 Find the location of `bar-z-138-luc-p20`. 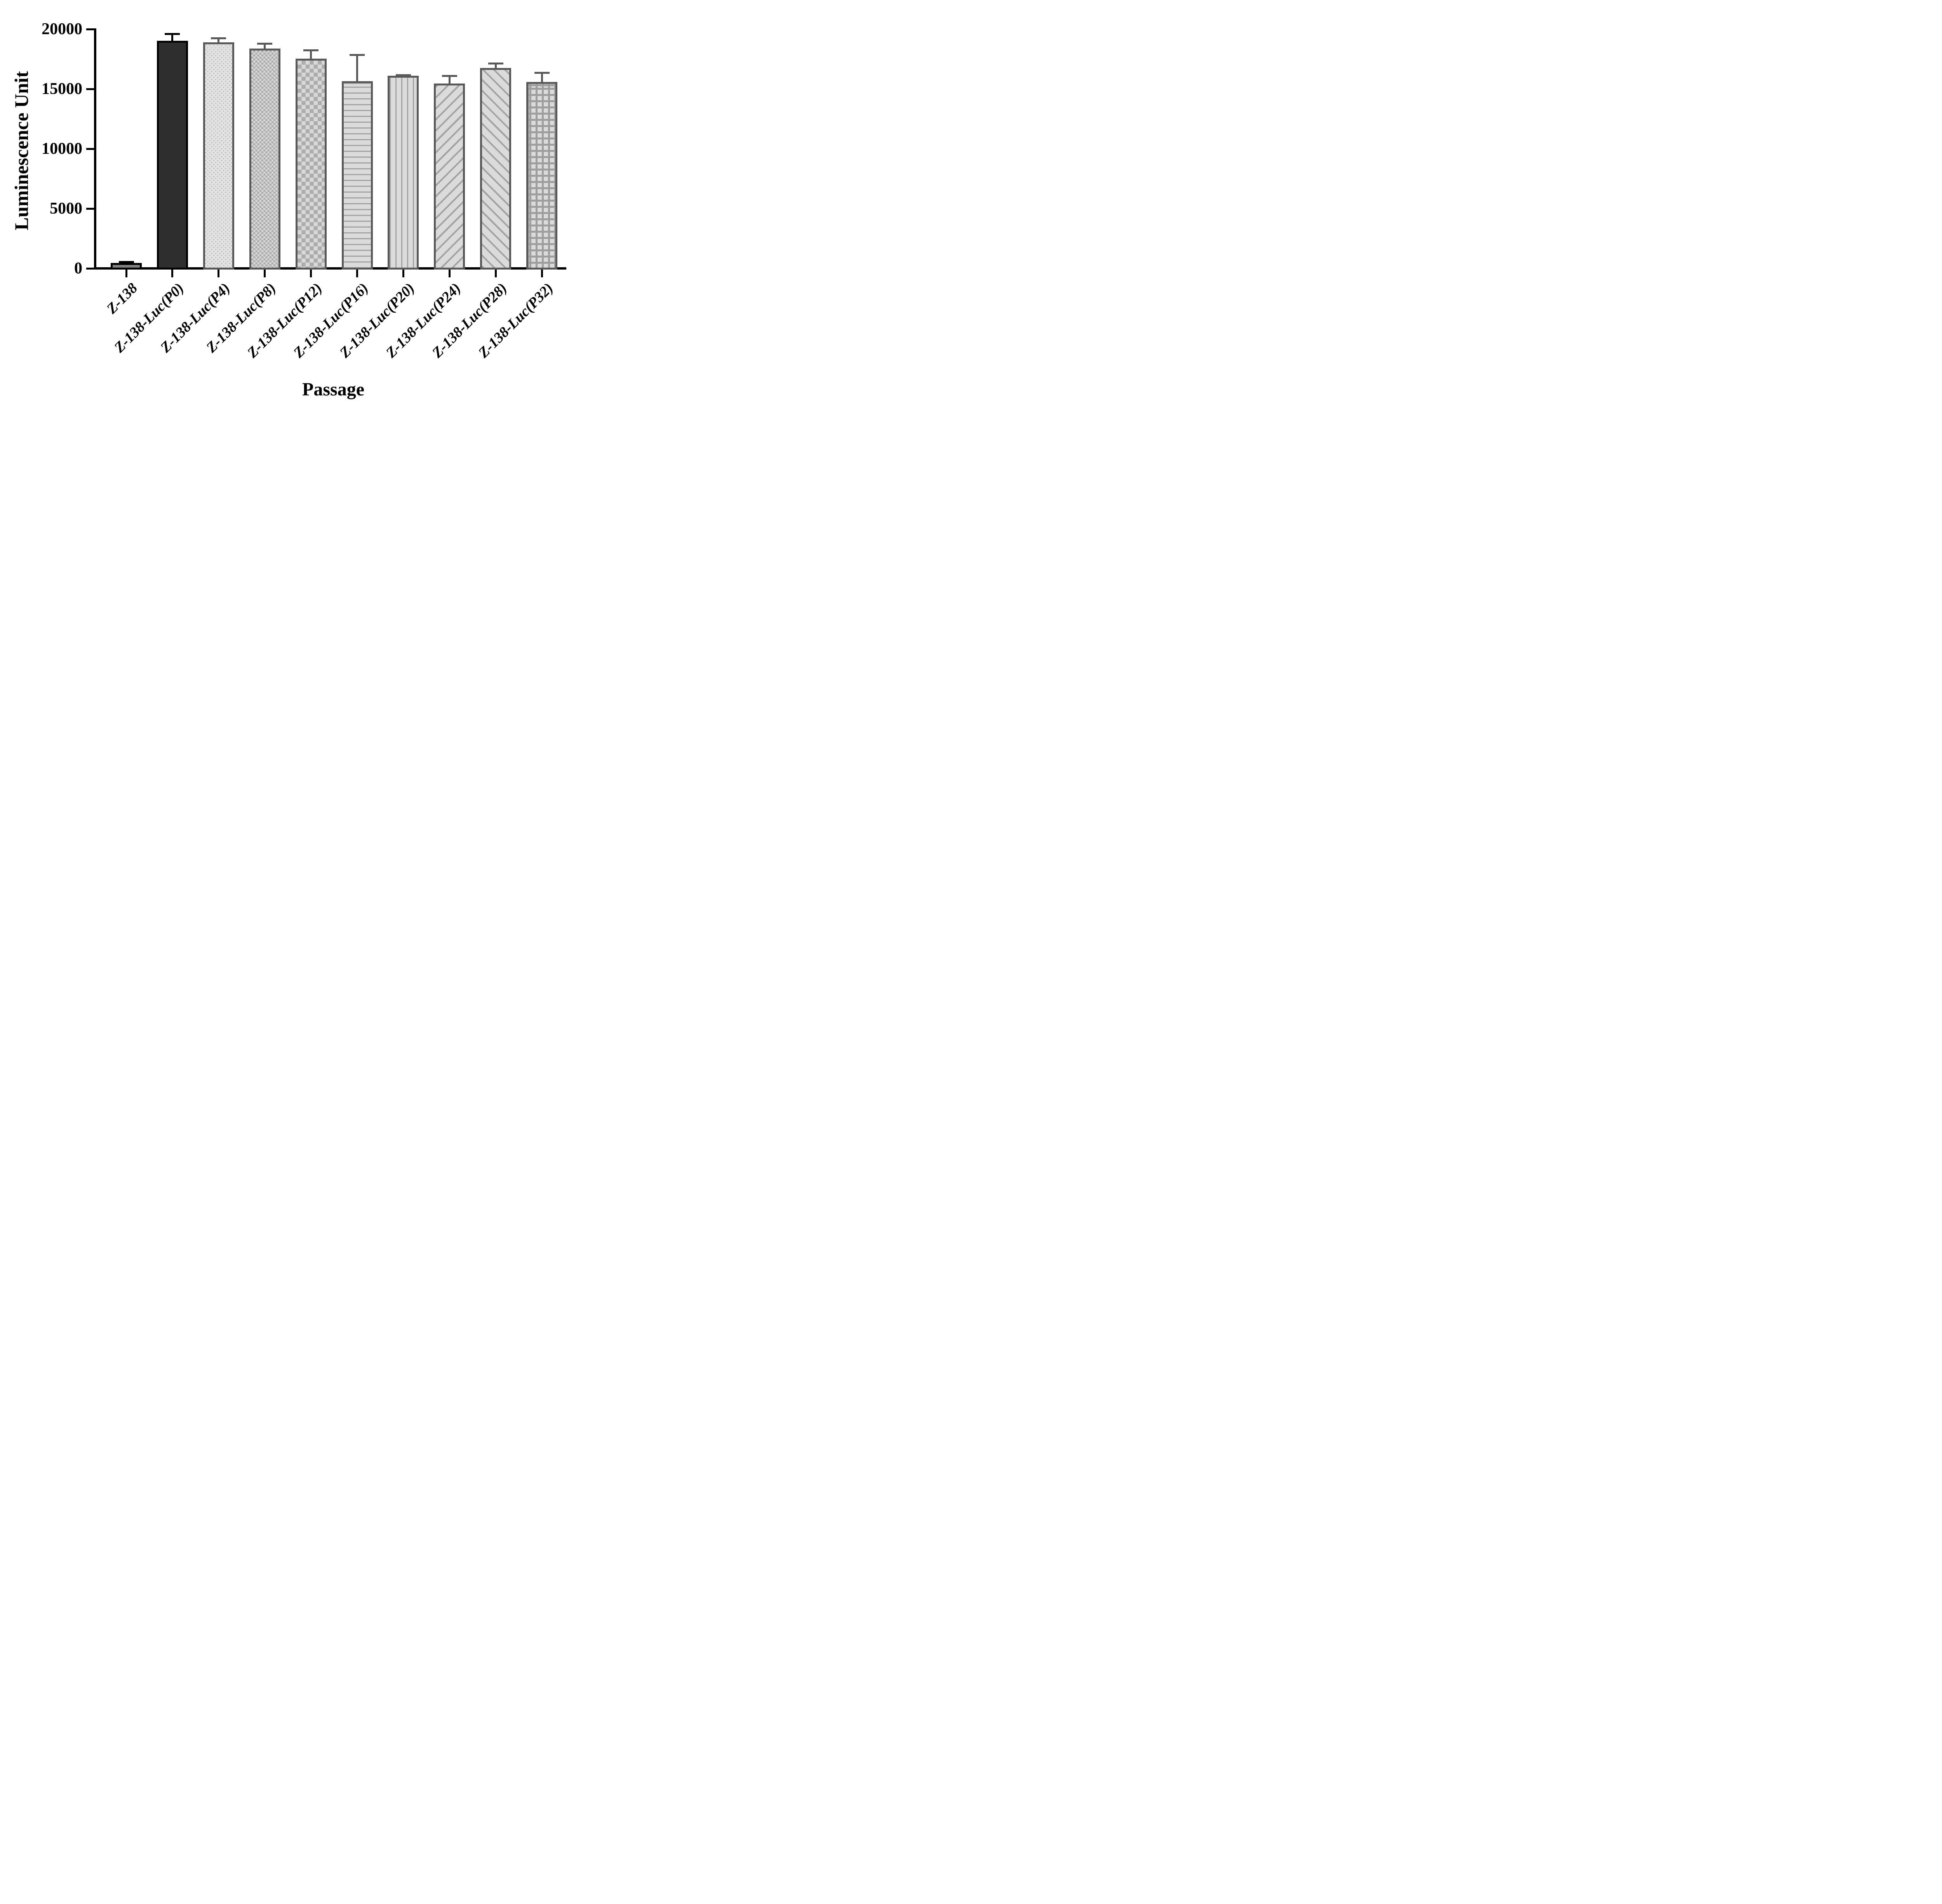

bar-z-138-luc-p20 is located at coordinates (403, 173).